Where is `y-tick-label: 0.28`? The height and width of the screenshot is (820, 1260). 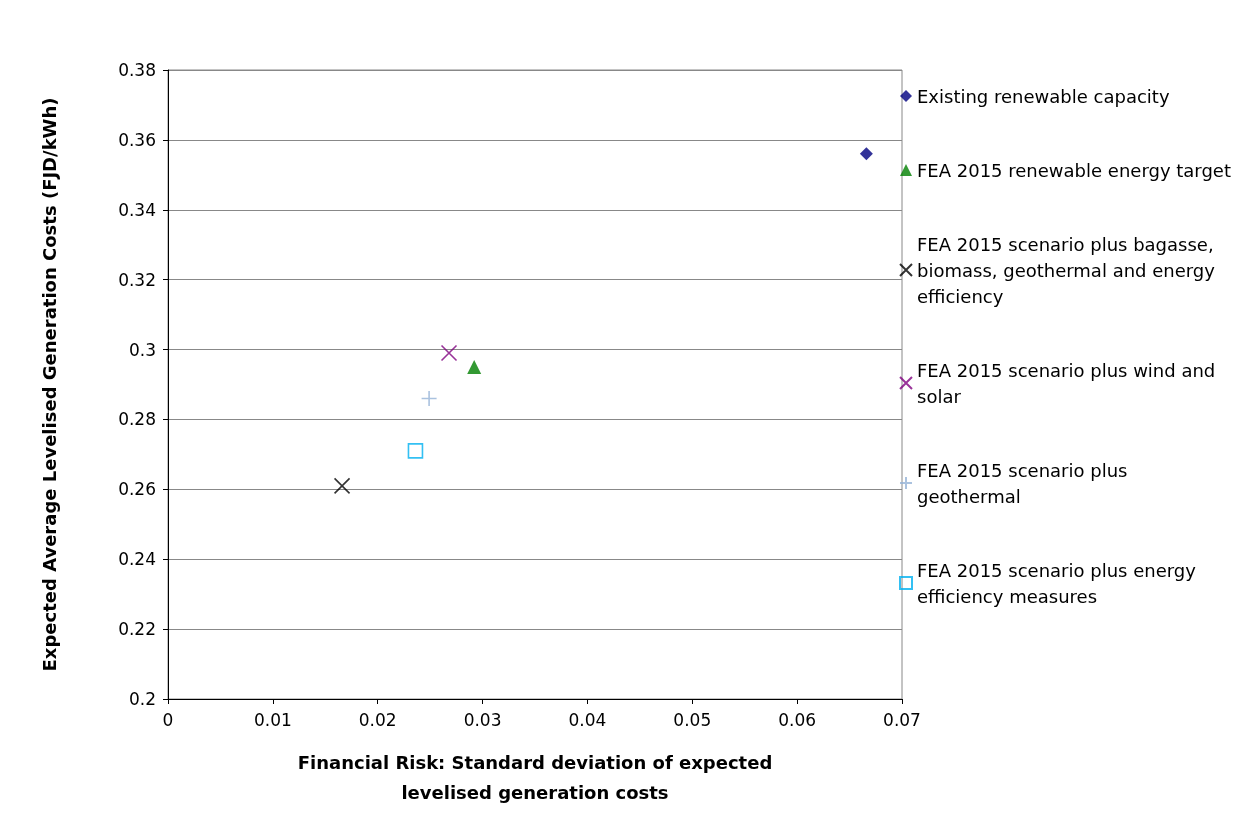 y-tick-label: 0.28 is located at coordinates (137, 419).